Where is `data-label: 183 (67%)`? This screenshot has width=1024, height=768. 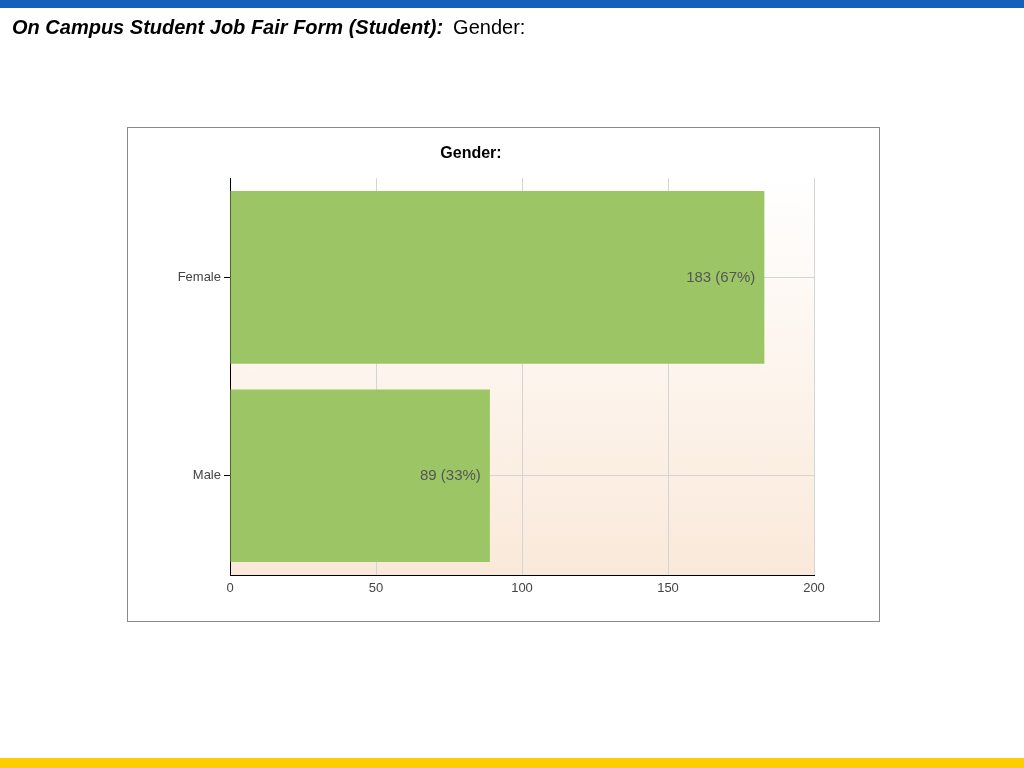 data-label: 183 (67%) is located at coordinates (721, 276).